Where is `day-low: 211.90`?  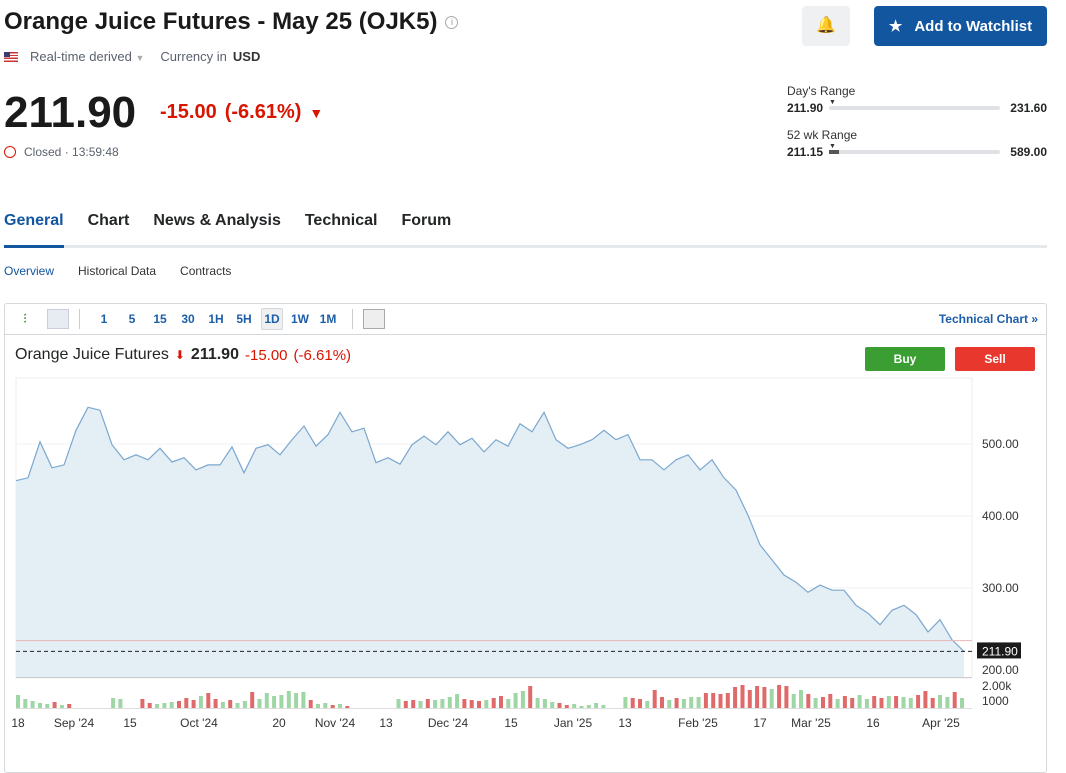
day-low: 211.90 is located at coordinates (805, 108).